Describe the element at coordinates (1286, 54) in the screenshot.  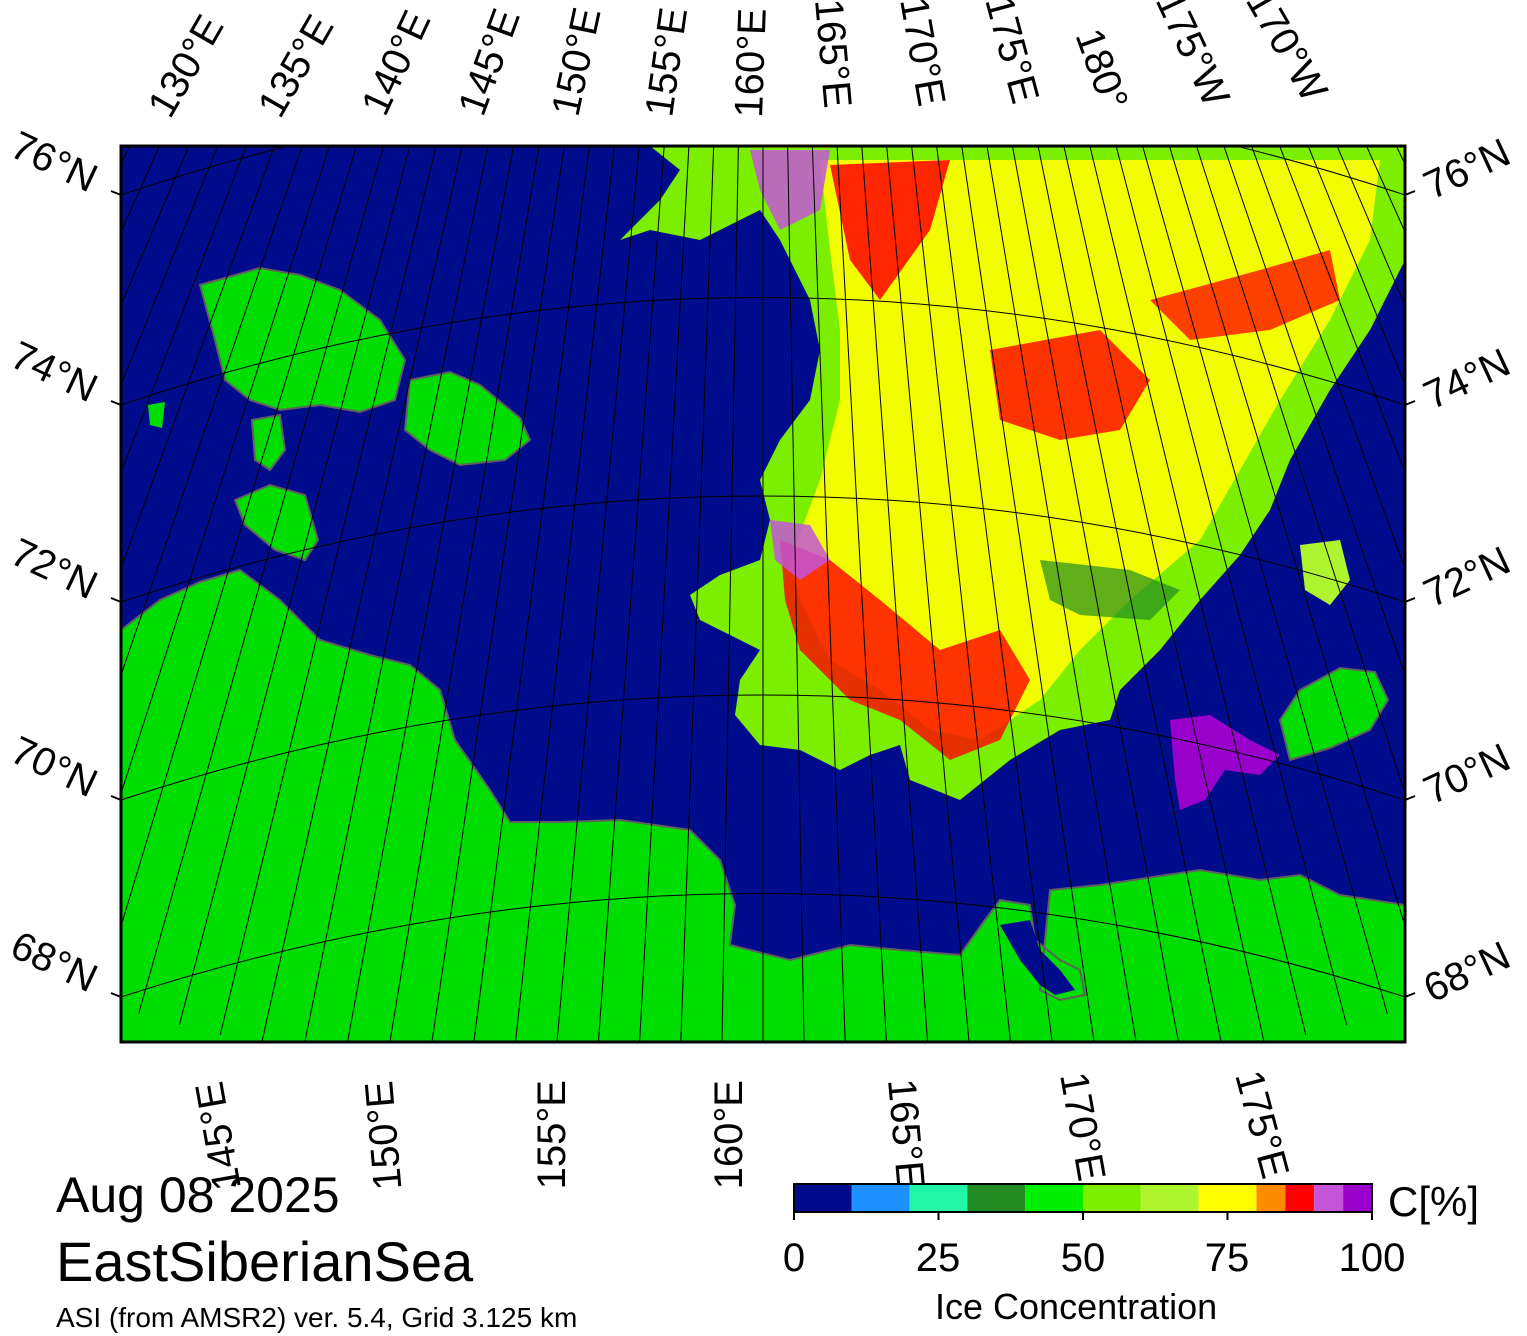
I see `top-lon-label: 170°W` at that location.